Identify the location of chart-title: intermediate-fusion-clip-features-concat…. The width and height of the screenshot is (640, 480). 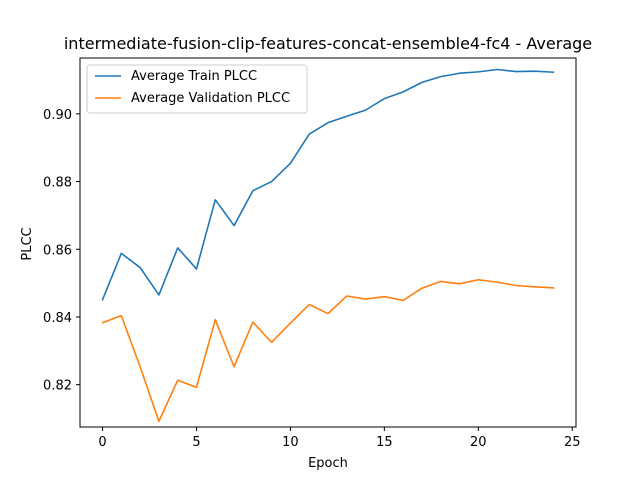
(328, 43).